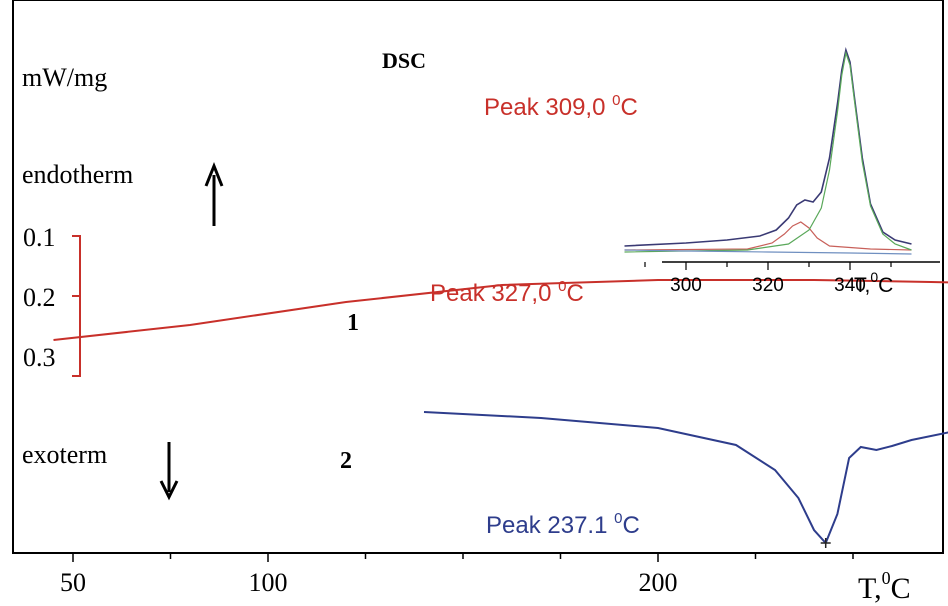 This screenshot has width=948, height=606. Describe the element at coordinates (353, 323) in the screenshot. I see `series-1-label: 1` at that location.